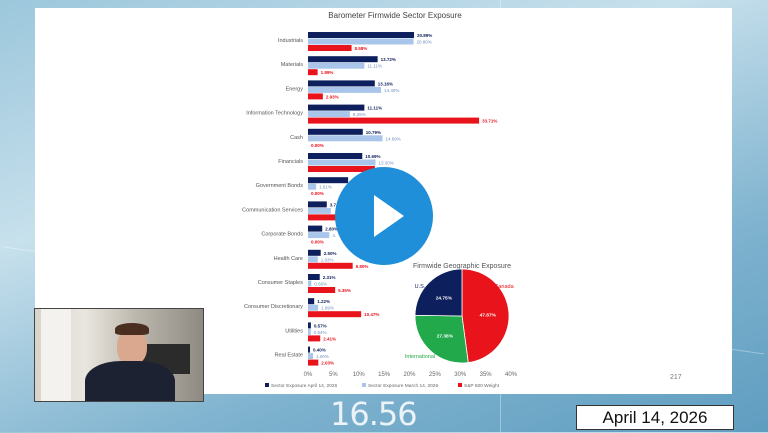 This screenshot has width=768, height=433. Describe the element at coordinates (361, 48) in the screenshot. I see `data-label: 8.58%` at that location.